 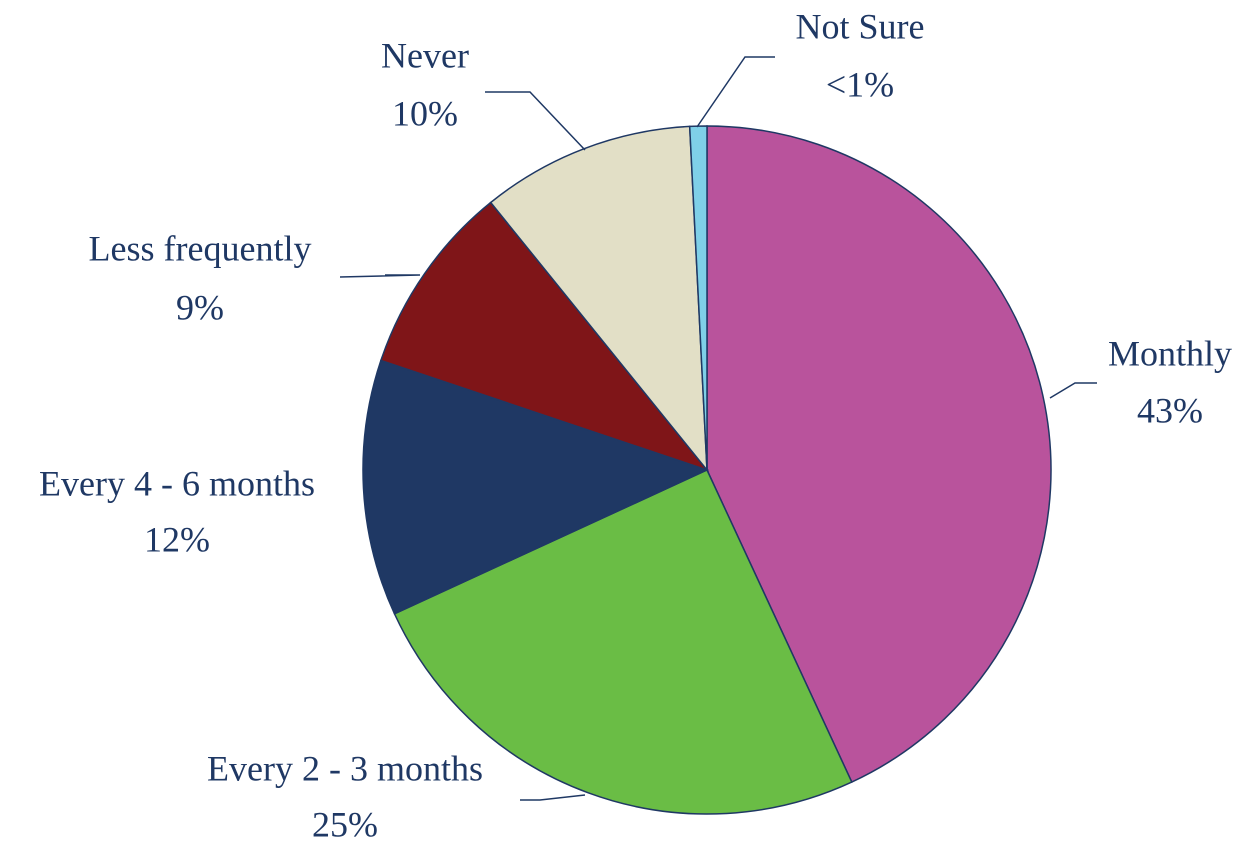 I want to click on value-label: 25%, so click(x=345, y=824).